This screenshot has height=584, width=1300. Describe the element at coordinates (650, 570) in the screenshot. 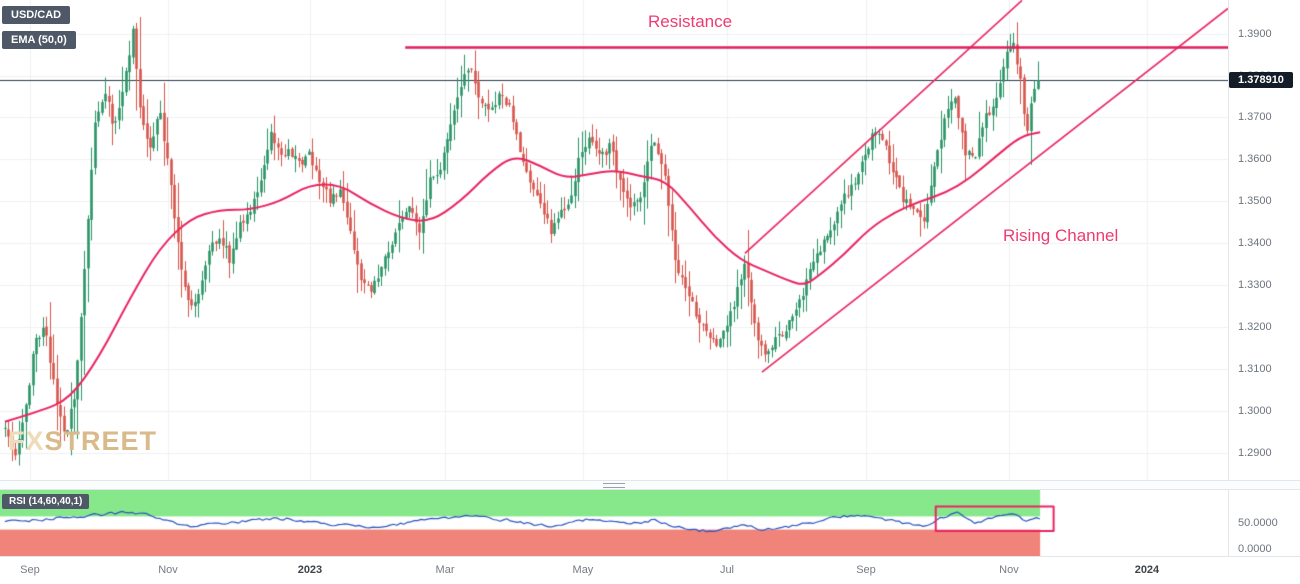

I see `time-axis: Sep Nov 2023 Mar May Jul Sep Nov 2024` at that location.